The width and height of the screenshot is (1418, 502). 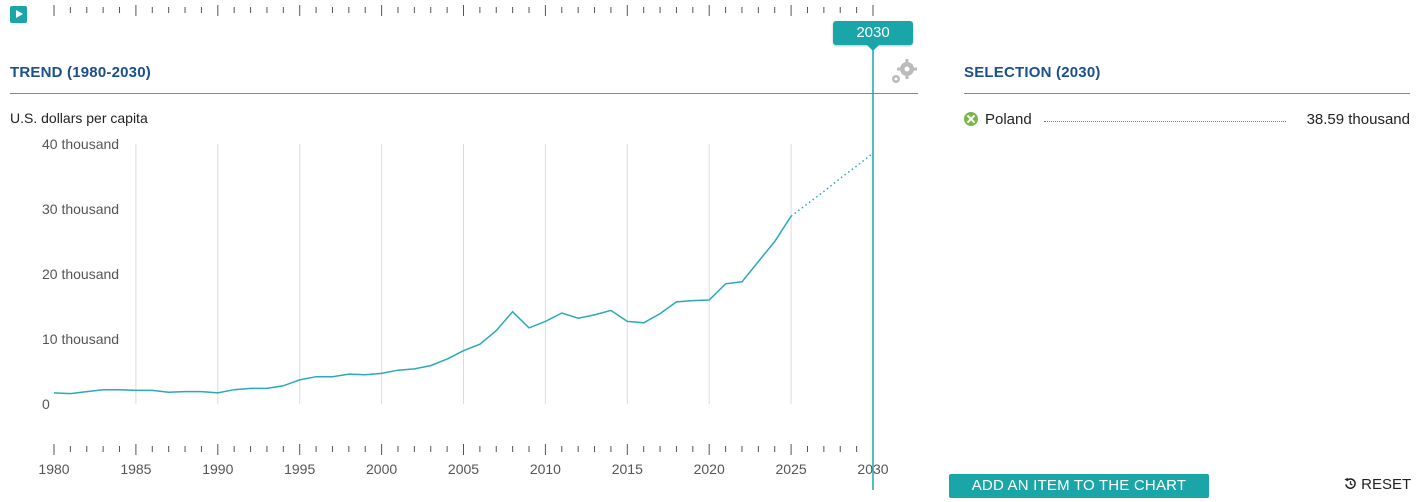 I want to click on x-tick-label: 2010, so click(x=545, y=469).